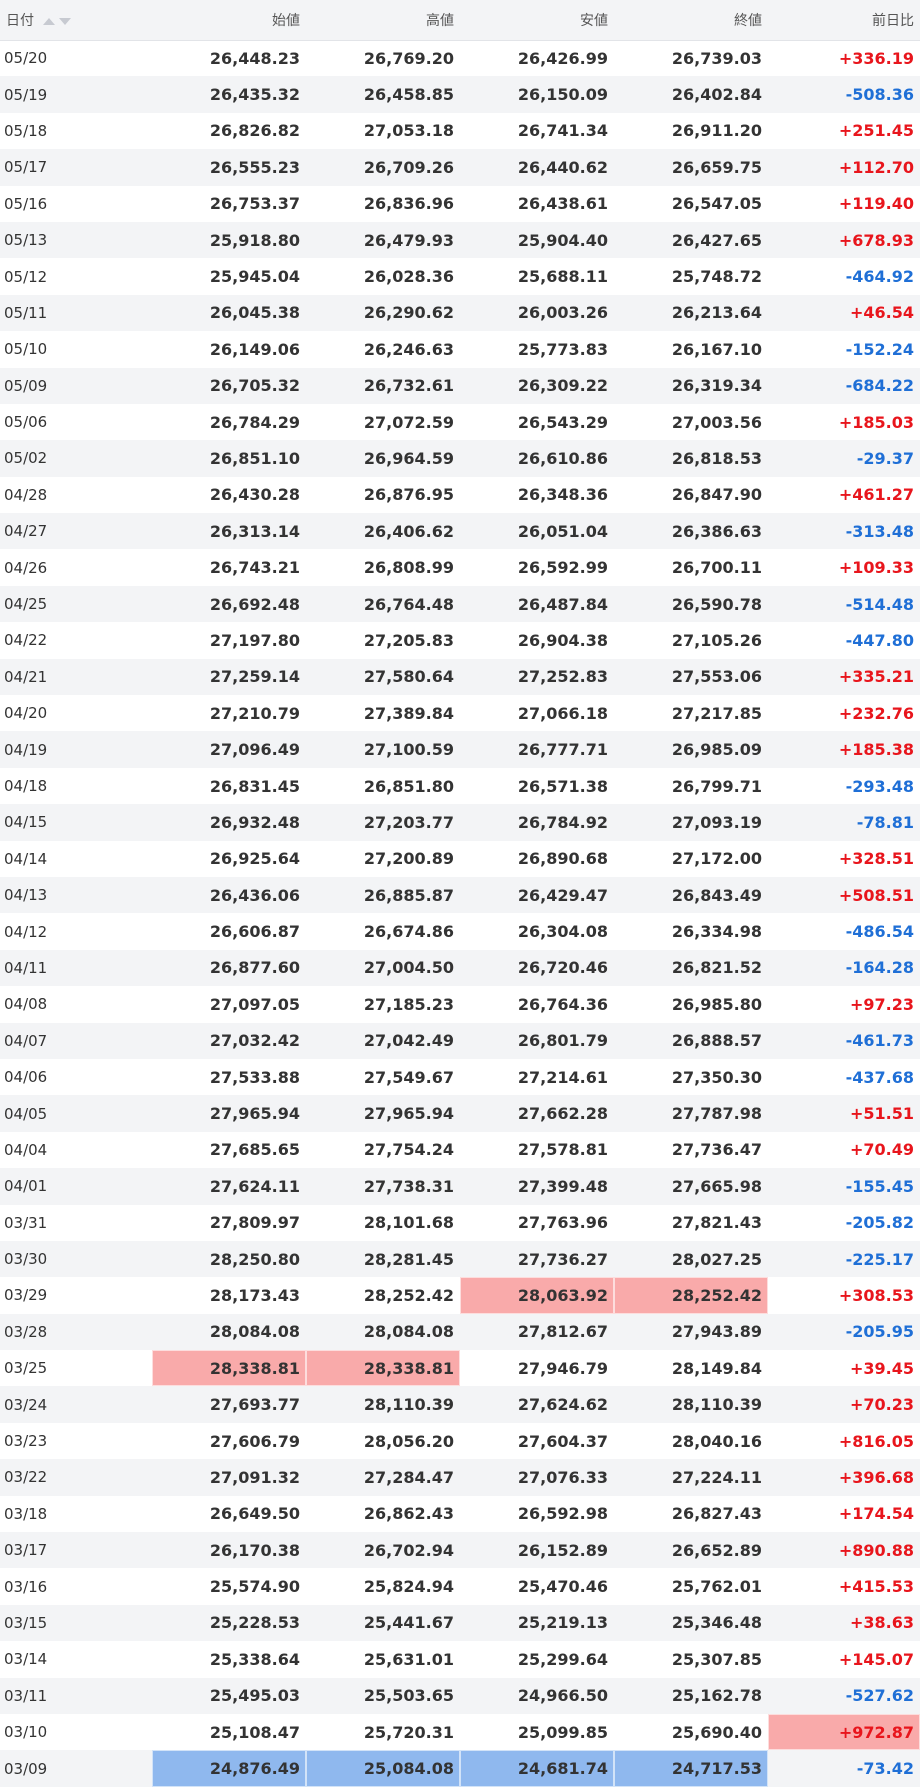 This screenshot has width=920, height=1787. What do you see at coordinates (885, 1769) in the screenshot?
I see `cell-change: -73.42` at bounding box center [885, 1769].